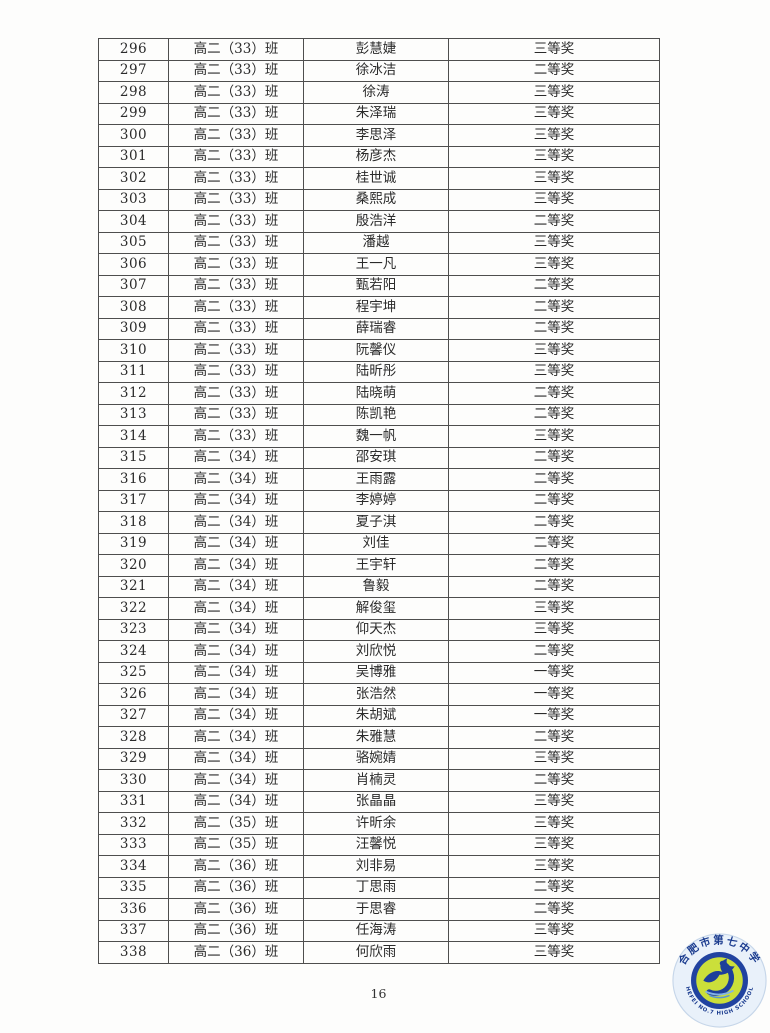 The width and height of the screenshot is (770, 1033). What do you see at coordinates (133, 113) in the screenshot?
I see `cell-serial-number: 299` at bounding box center [133, 113].